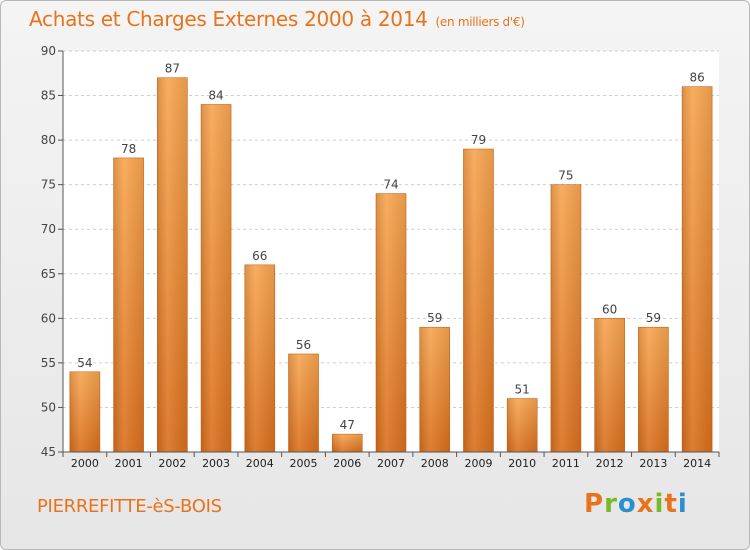 This screenshot has height=550, width=750. I want to click on proxiti-logo: Proxiti, so click(636, 504).